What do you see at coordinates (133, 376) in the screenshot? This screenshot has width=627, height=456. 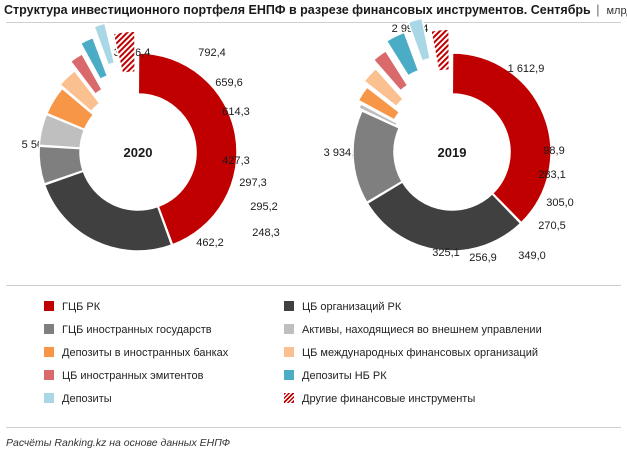 I see `legend-label: ЦБ иностранных эмитентов` at bounding box center [133, 376].